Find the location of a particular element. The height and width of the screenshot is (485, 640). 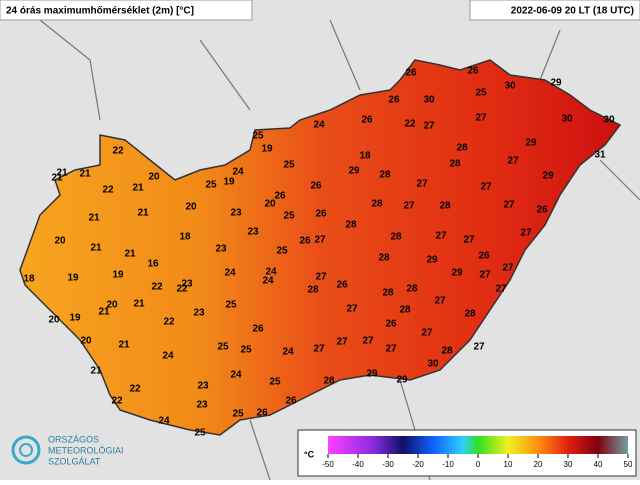

time: 2022-06-09 20 LT (18 UTC) is located at coordinates (572, 11).